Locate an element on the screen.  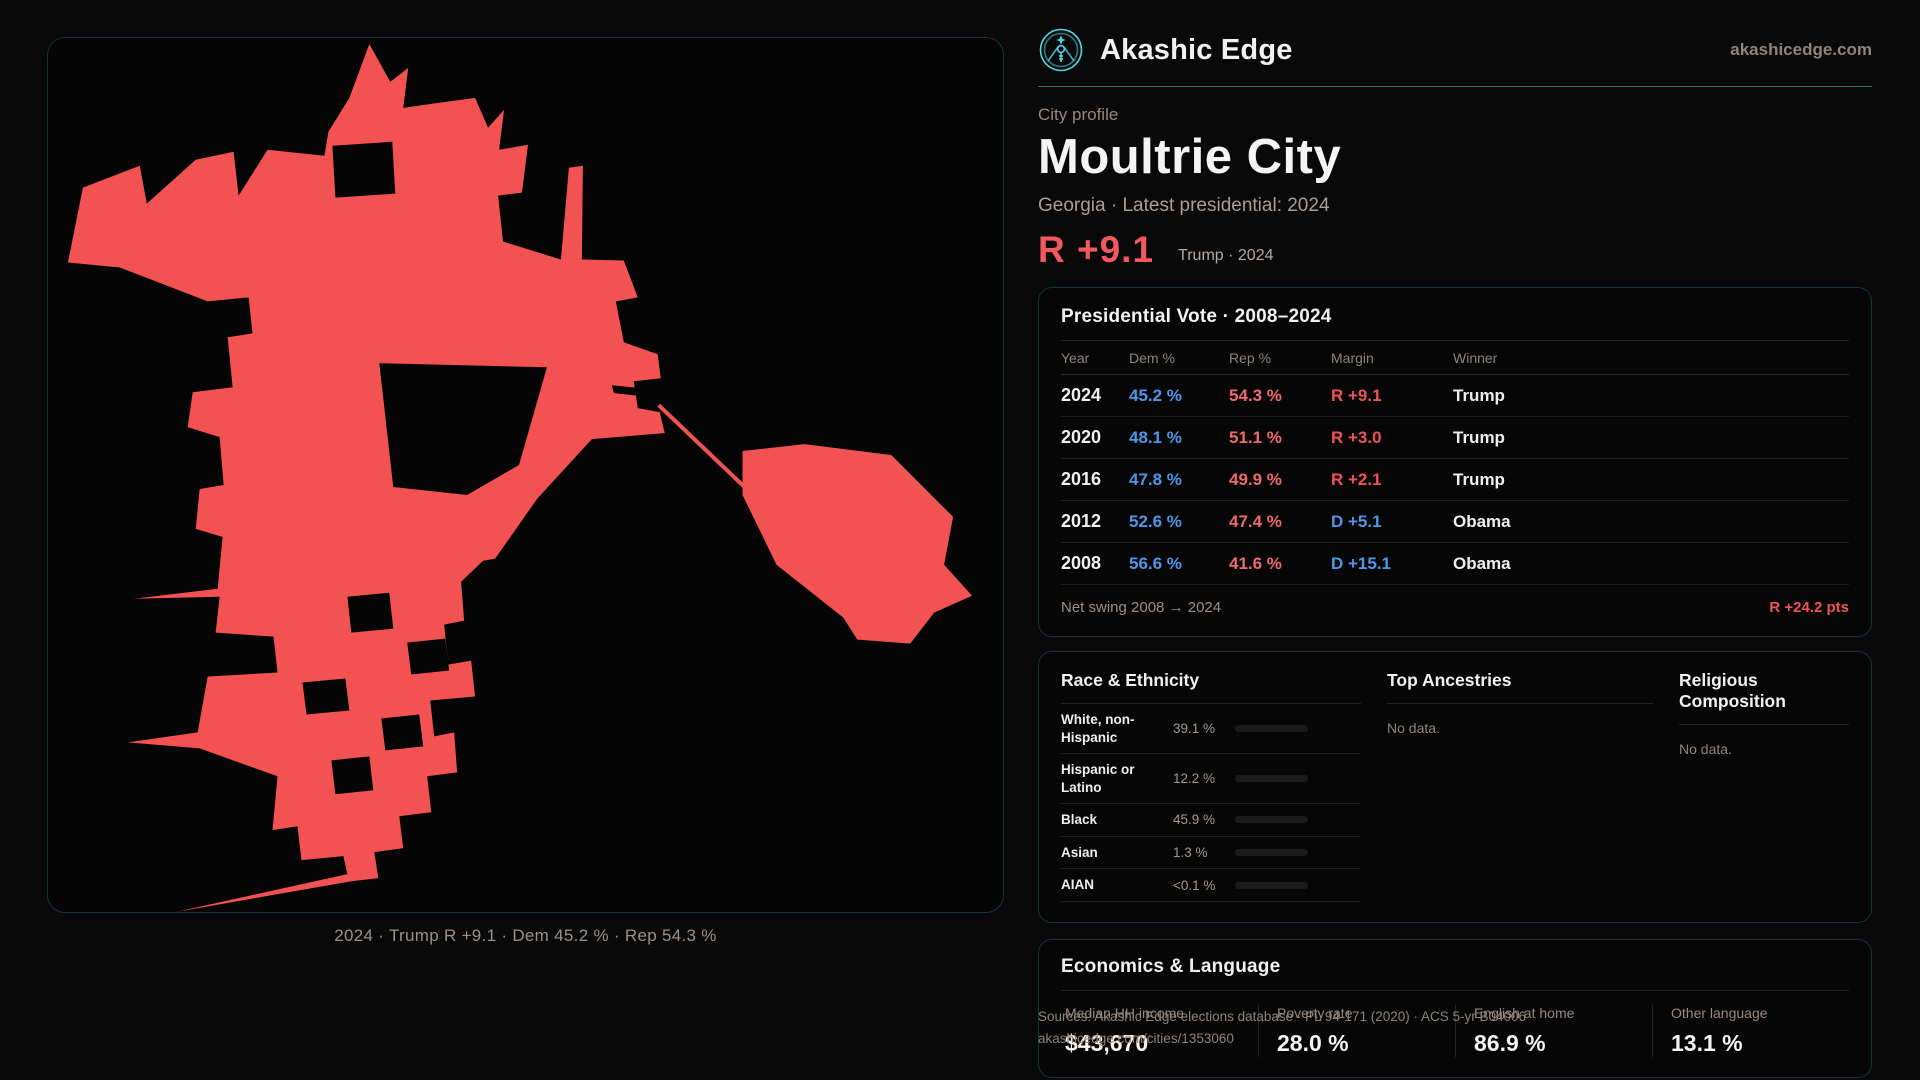
rep-cell: 47.4 % is located at coordinates (1255, 521).